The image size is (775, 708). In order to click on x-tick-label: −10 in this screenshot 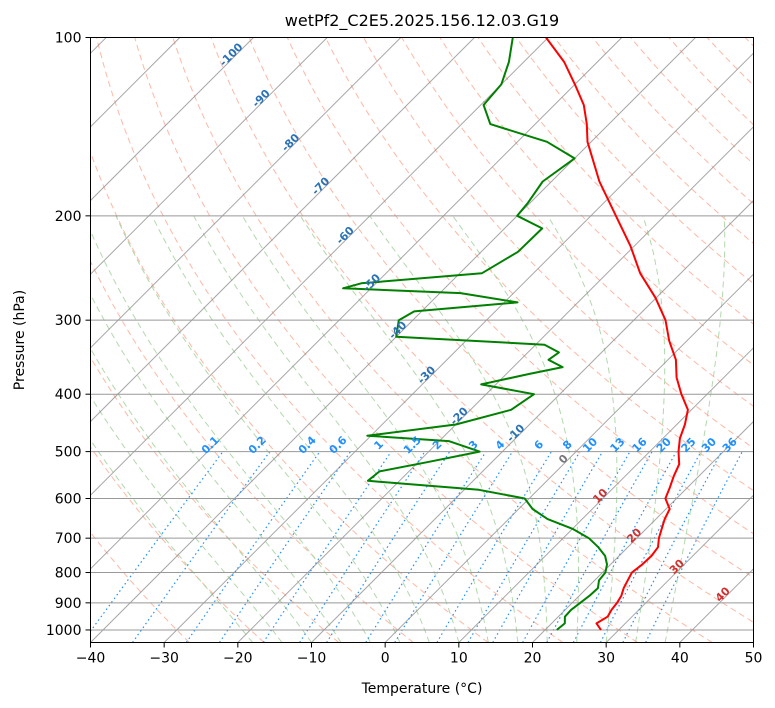, I will do `click(312, 659)`.